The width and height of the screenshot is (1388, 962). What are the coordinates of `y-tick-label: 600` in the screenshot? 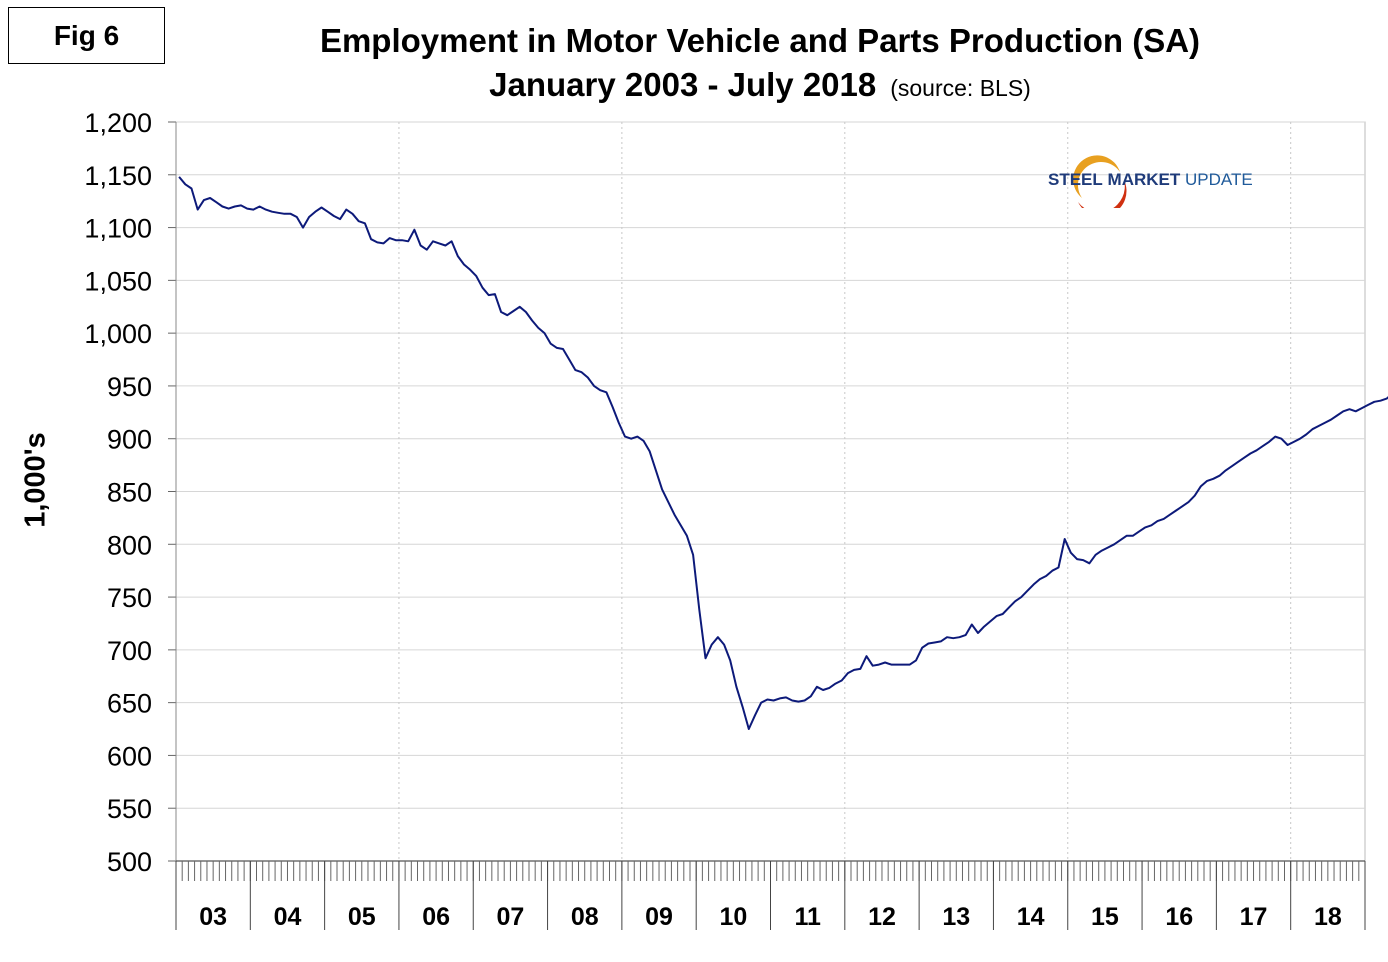 It's located at (129, 756).